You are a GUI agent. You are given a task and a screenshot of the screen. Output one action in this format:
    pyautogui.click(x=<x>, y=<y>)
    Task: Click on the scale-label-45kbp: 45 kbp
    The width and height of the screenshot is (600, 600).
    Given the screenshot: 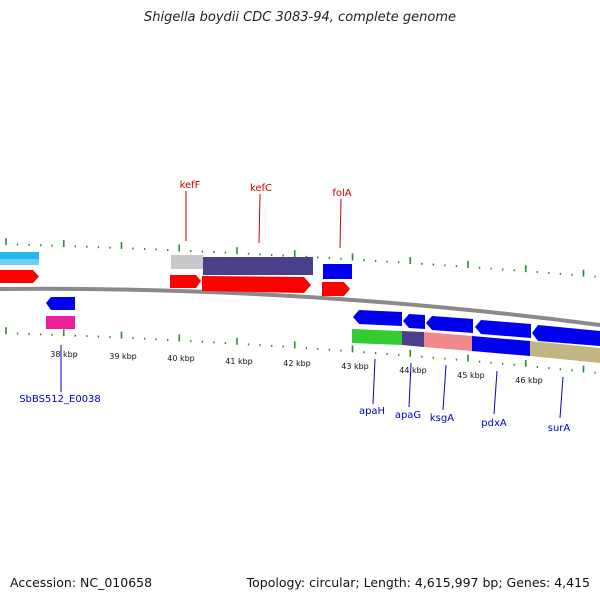 What is the action you would take?
    pyautogui.click(x=471, y=375)
    